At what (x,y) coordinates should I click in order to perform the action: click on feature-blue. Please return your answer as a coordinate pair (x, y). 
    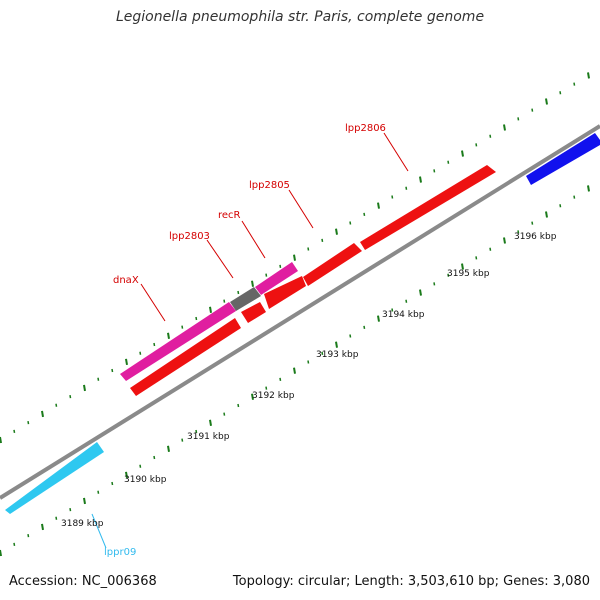
    Looking at the image, I should click on (563, 159).